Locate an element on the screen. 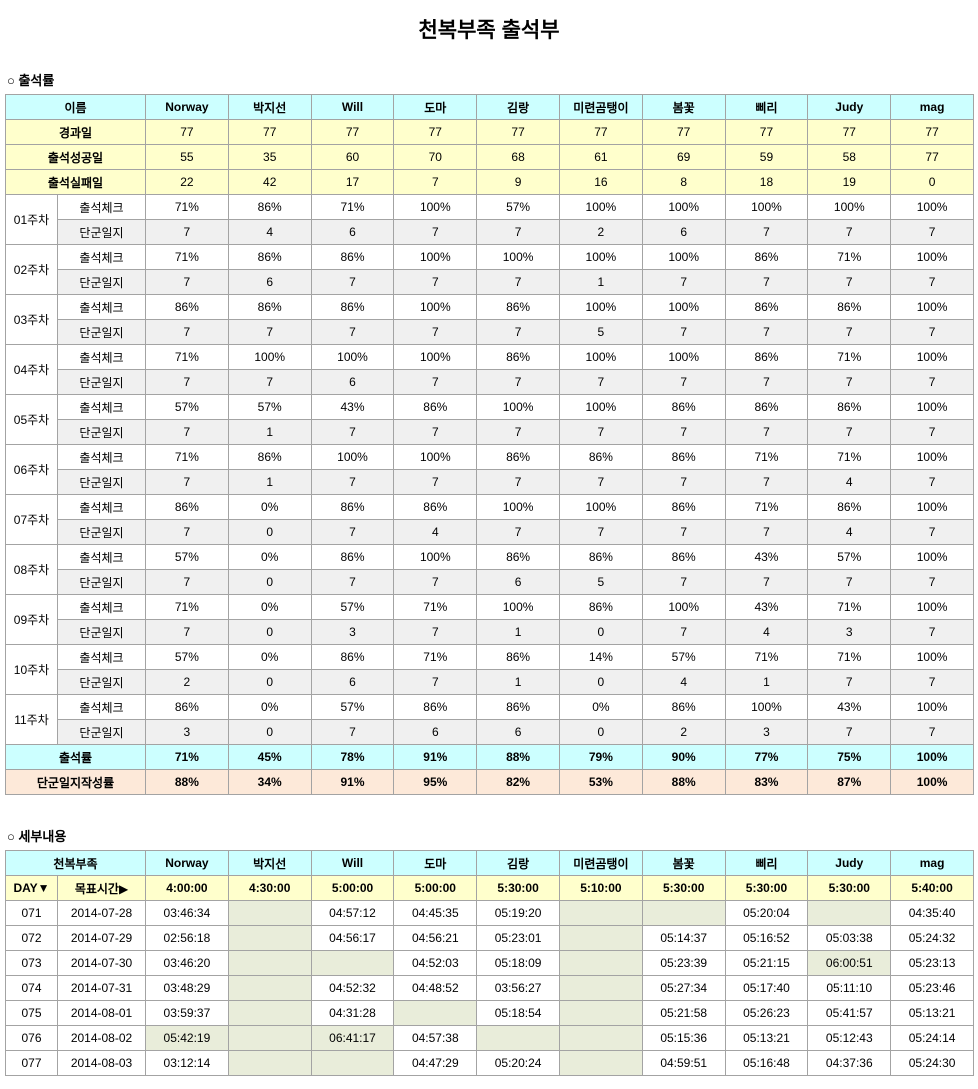 This screenshot has width=978, height=1089. stat-row-label: 경과일 is located at coordinates (75, 132).